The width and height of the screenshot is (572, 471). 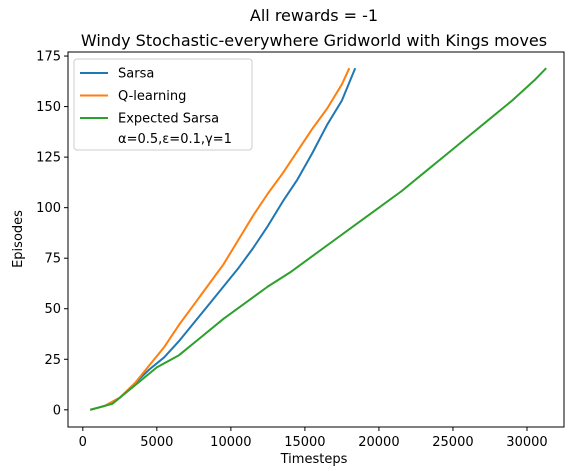 I want to click on legend-label-q-learning: Q-learning, so click(x=152, y=96).